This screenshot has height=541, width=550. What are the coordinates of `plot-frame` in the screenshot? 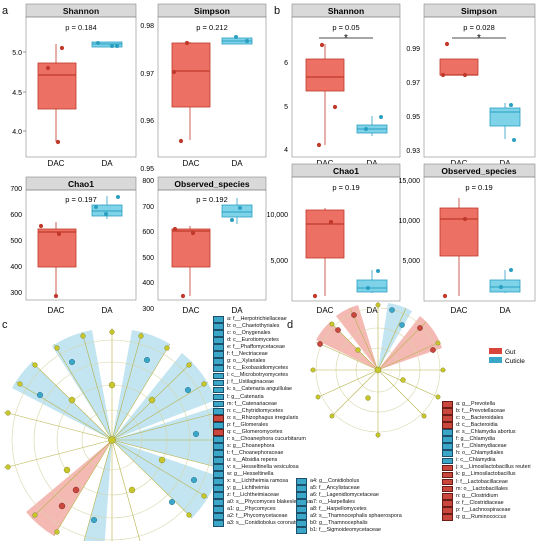 It's located at (81, 87).